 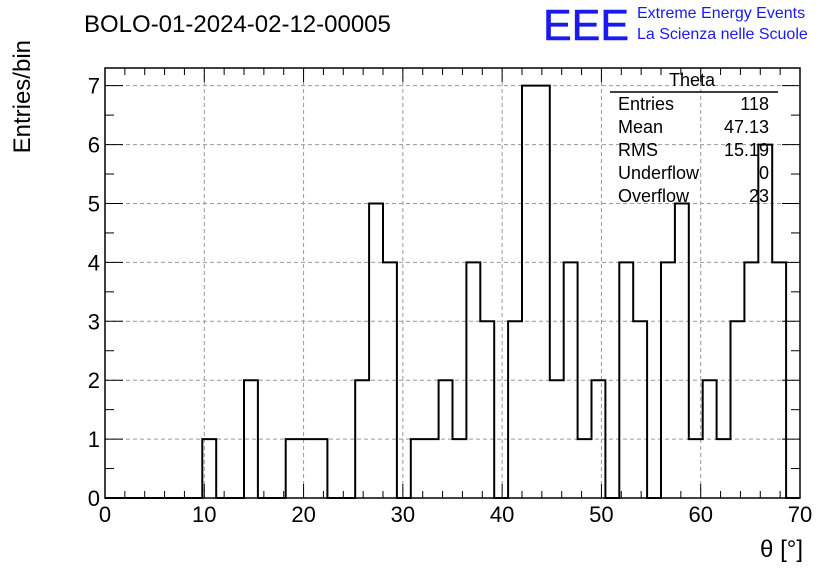 I want to click on stats-row-label: Underflow, so click(x=659, y=173).